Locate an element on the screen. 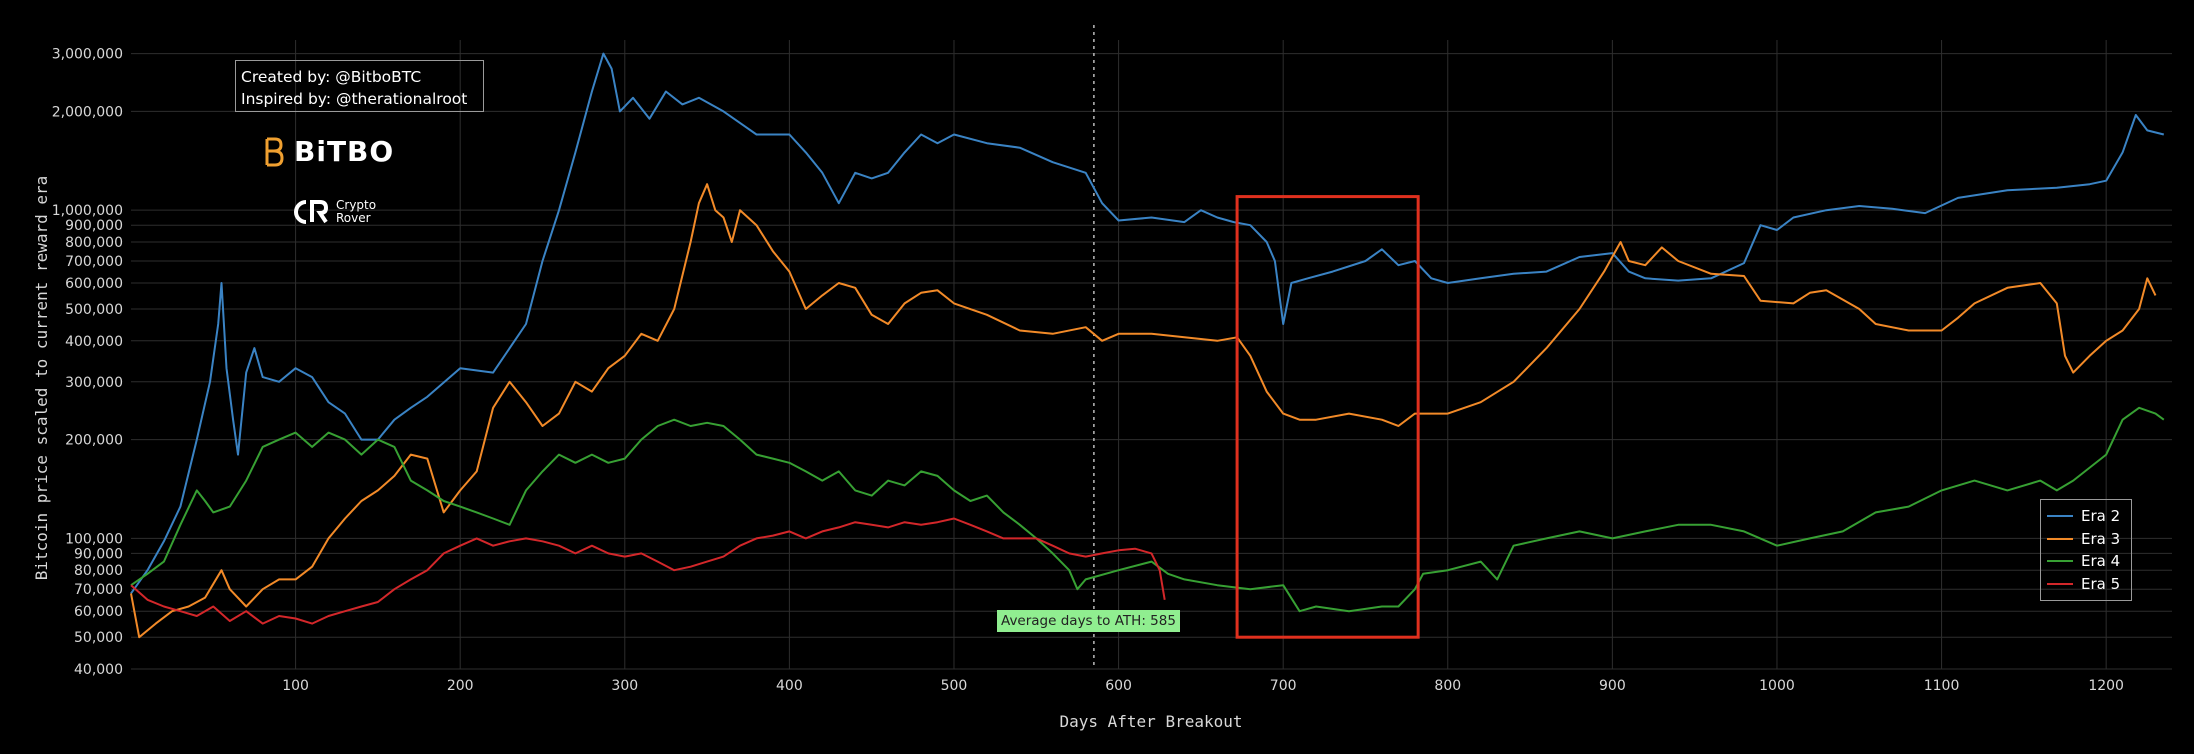 This screenshot has width=2194, height=754. x-tick-label: 400 is located at coordinates (789, 686).